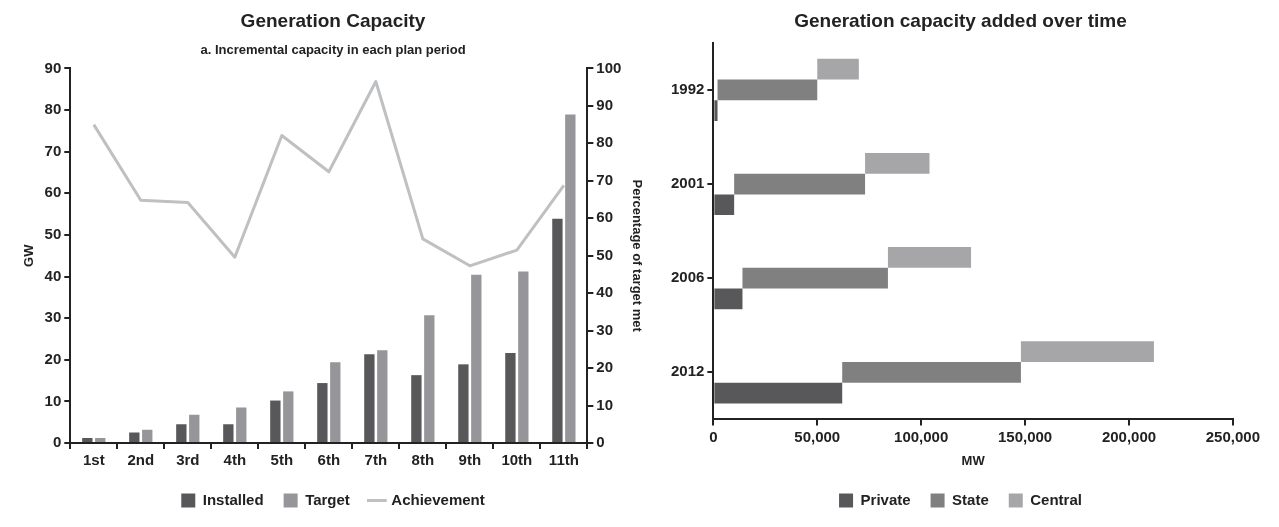  What do you see at coordinates (687, 277) in the screenshot?
I see `y-tick-label: 2006` at bounding box center [687, 277].